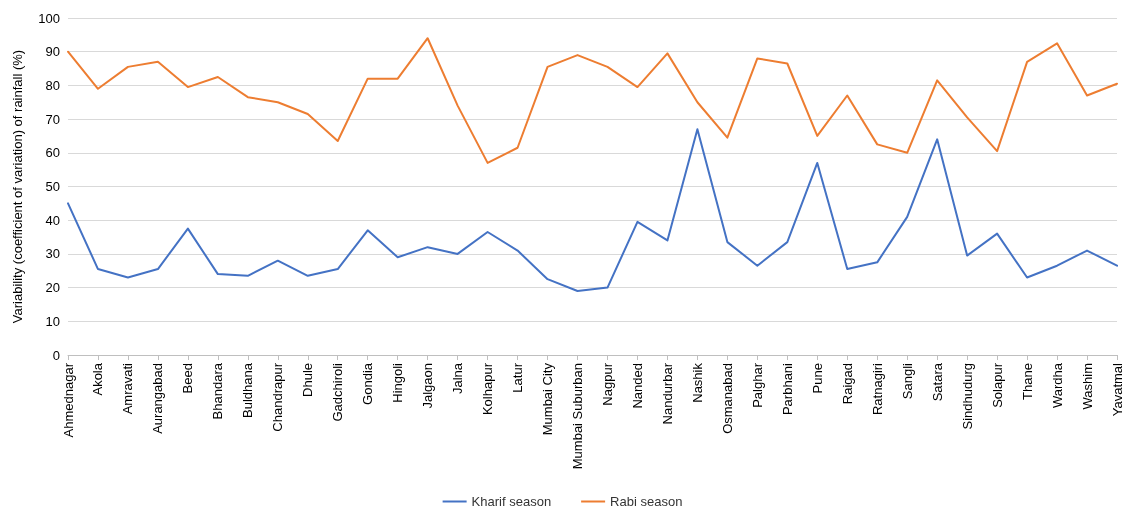  Describe the element at coordinates (907, 381) in the screenshot. I see `x-tick-label: Sangli` at that location.